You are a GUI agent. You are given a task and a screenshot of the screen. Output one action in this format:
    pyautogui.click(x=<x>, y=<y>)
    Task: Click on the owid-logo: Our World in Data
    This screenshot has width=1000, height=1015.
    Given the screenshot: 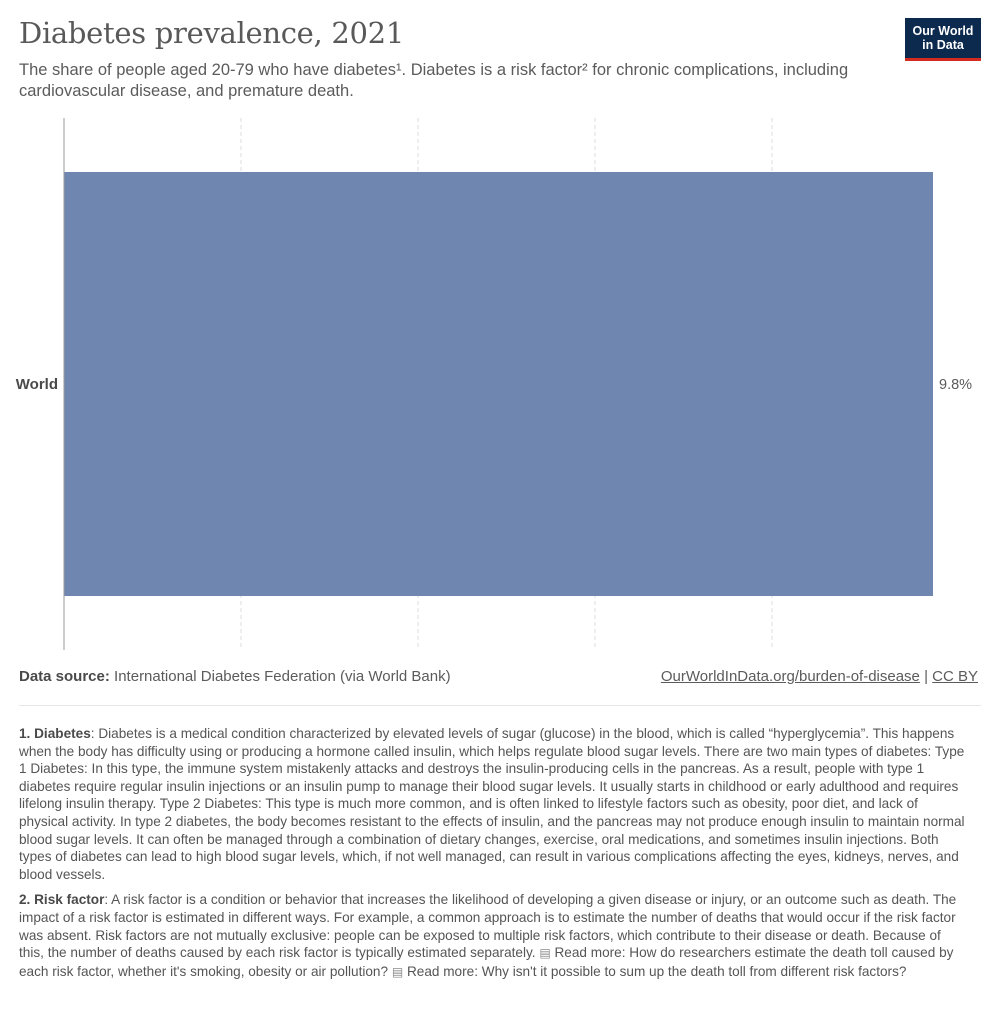 What is the action you would take?
    pyautogui.click(x=943, y=39)
    